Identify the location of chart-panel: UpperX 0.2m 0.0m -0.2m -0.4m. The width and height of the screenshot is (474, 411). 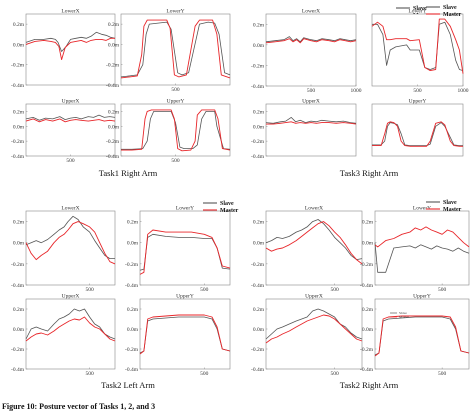
(304, 129).